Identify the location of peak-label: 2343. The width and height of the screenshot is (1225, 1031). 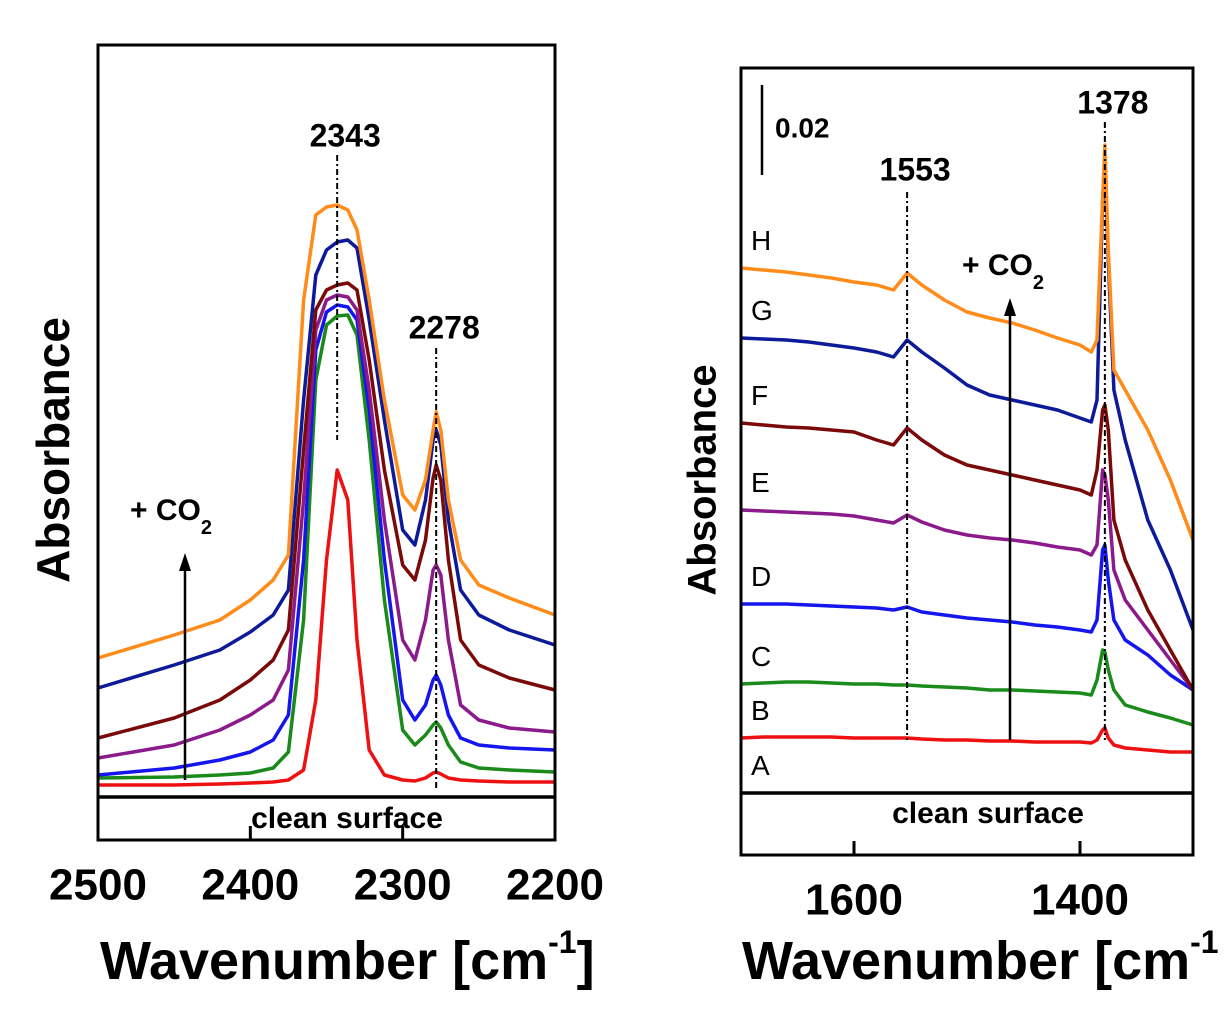
(345, 135).